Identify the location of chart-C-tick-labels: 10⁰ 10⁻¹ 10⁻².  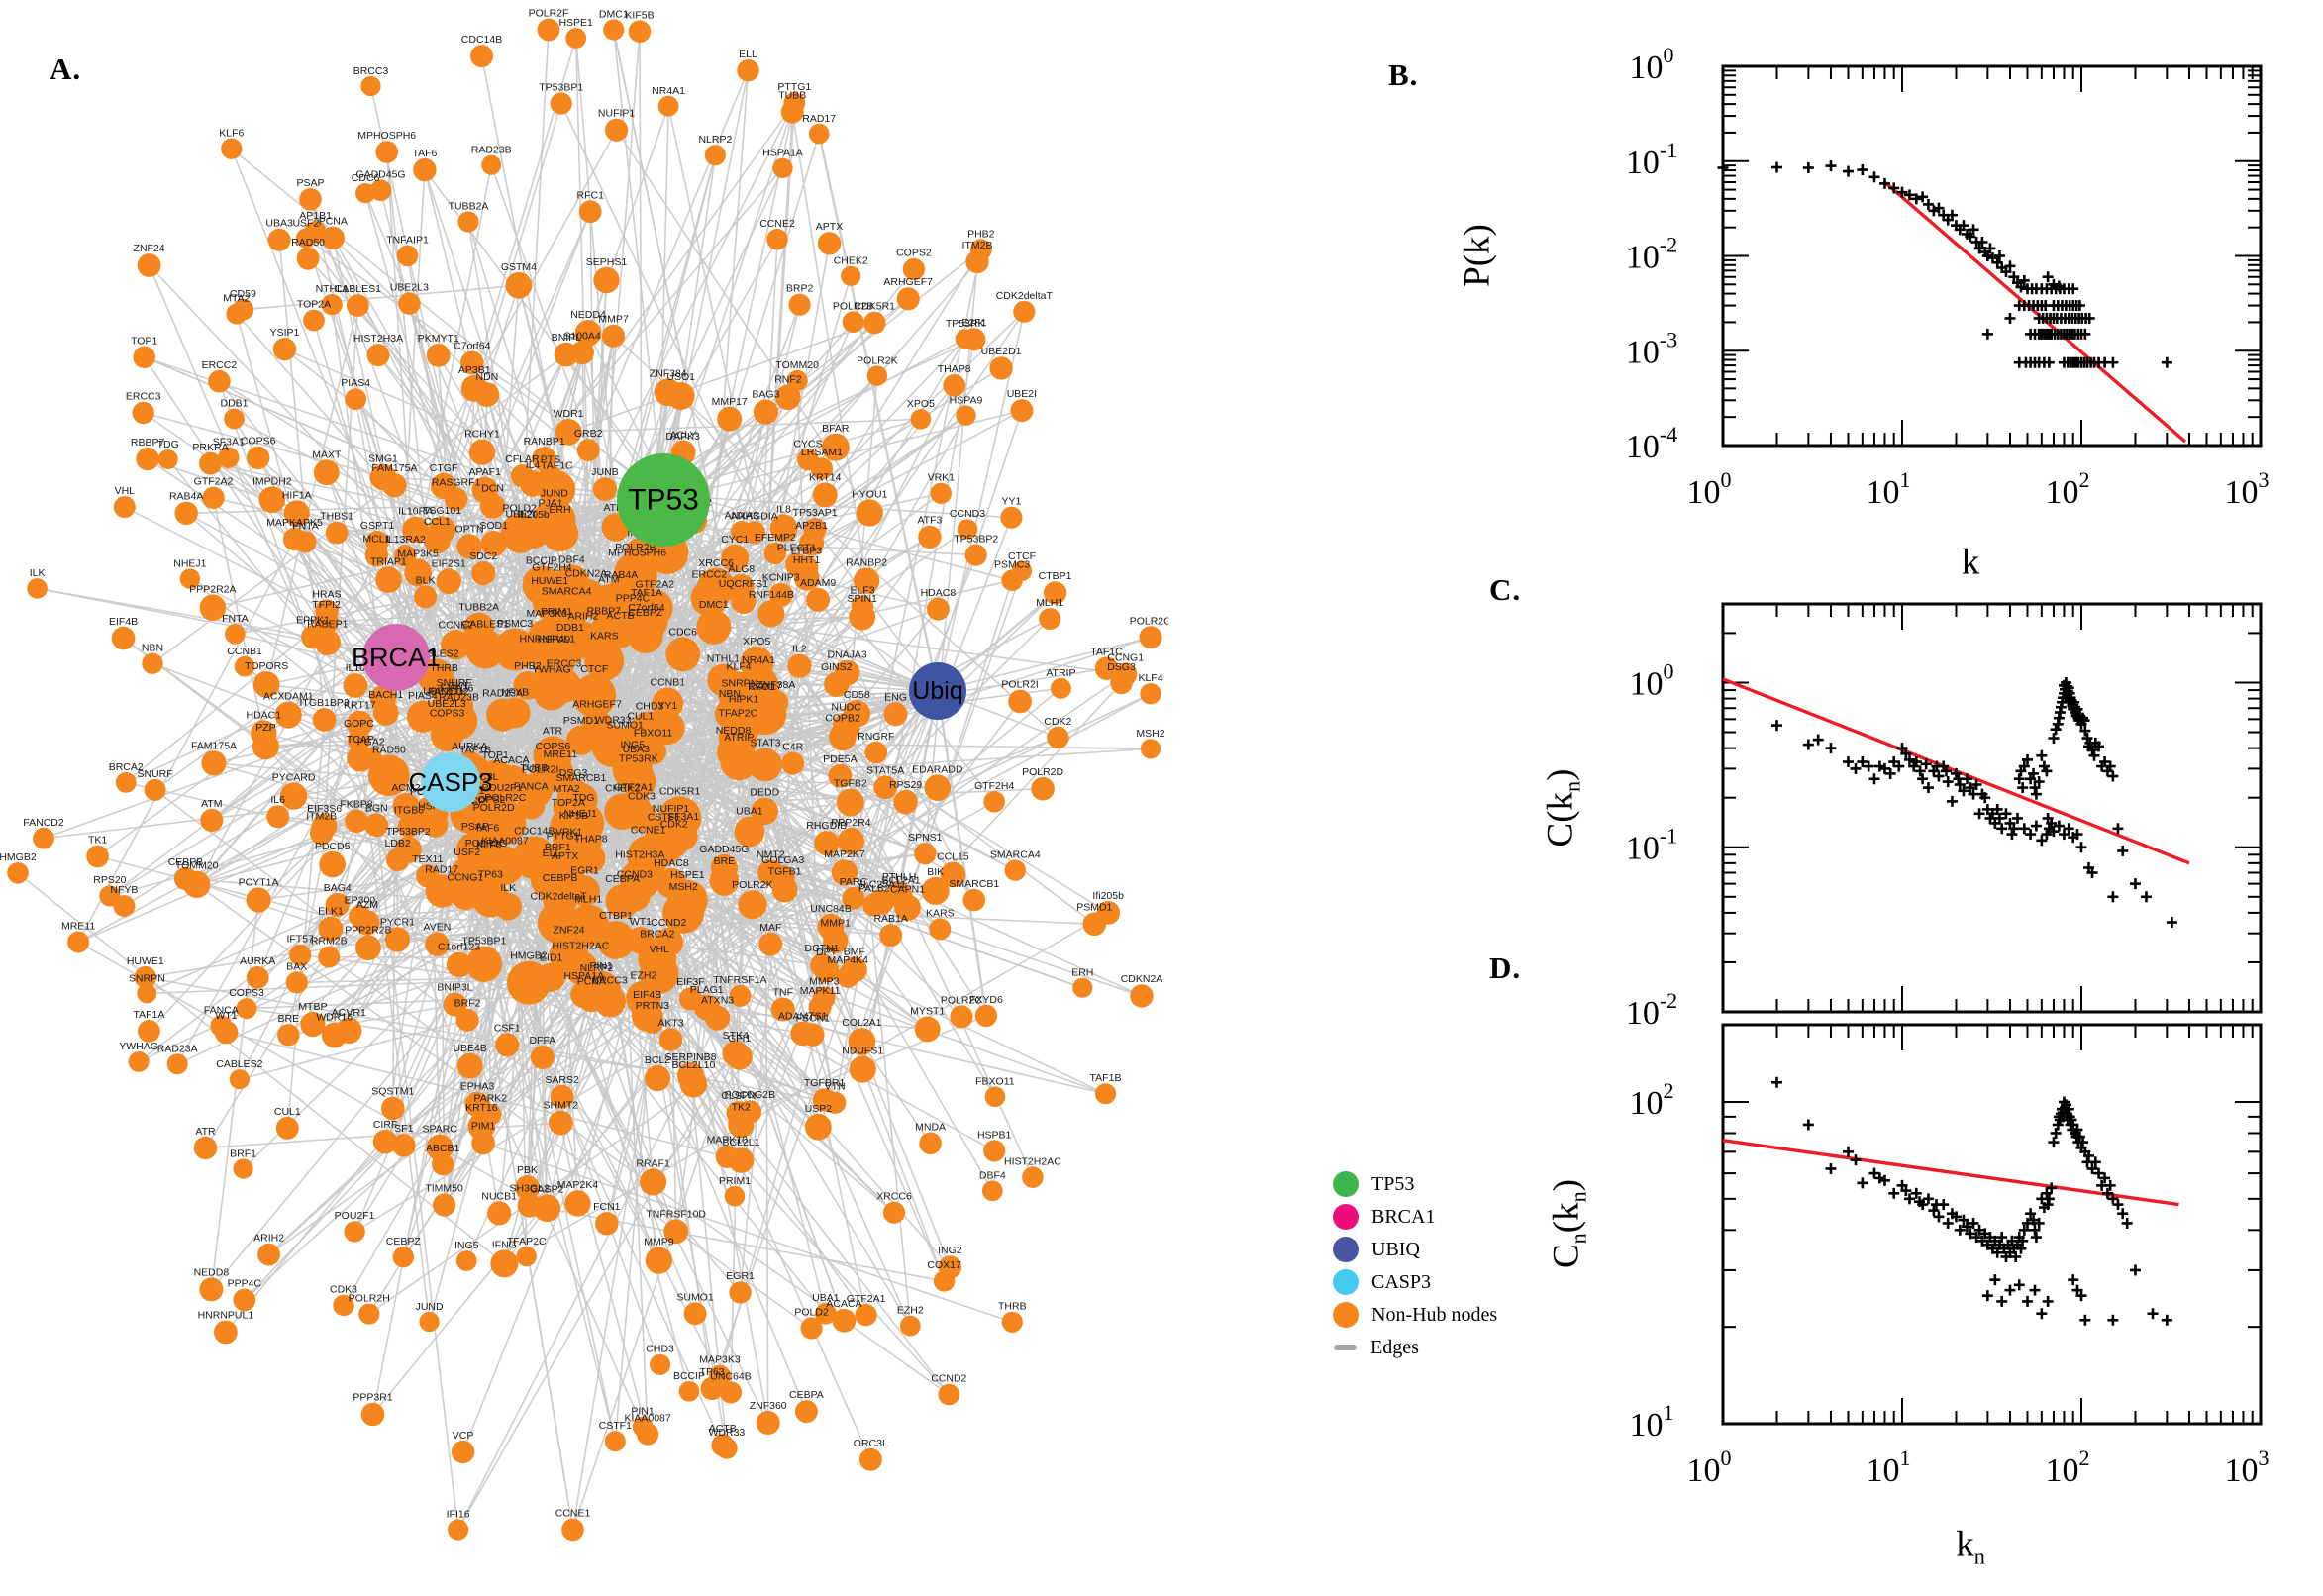
(1652, 845).